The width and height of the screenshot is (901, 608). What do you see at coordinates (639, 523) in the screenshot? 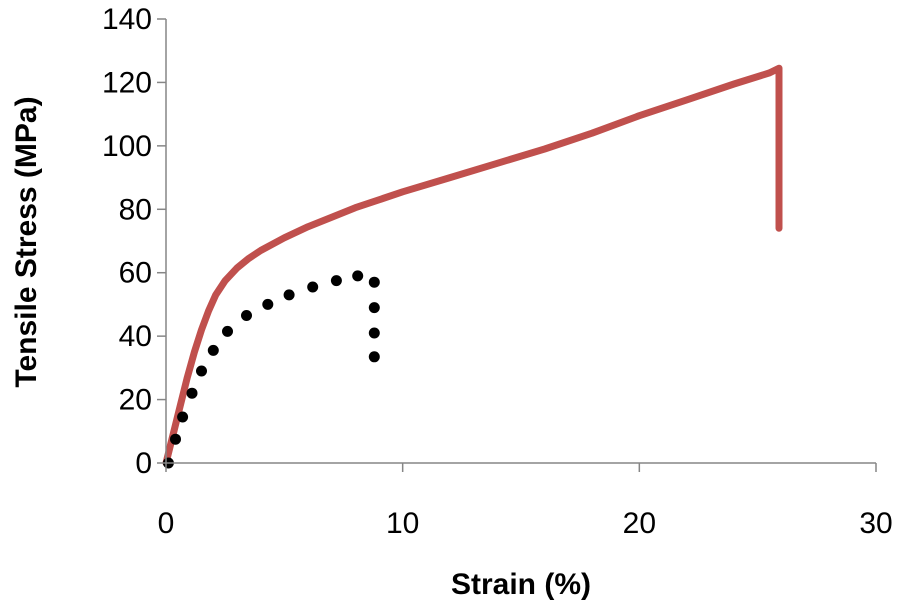
I see `x-tick-label: 20` at bounding box center [639, 523].